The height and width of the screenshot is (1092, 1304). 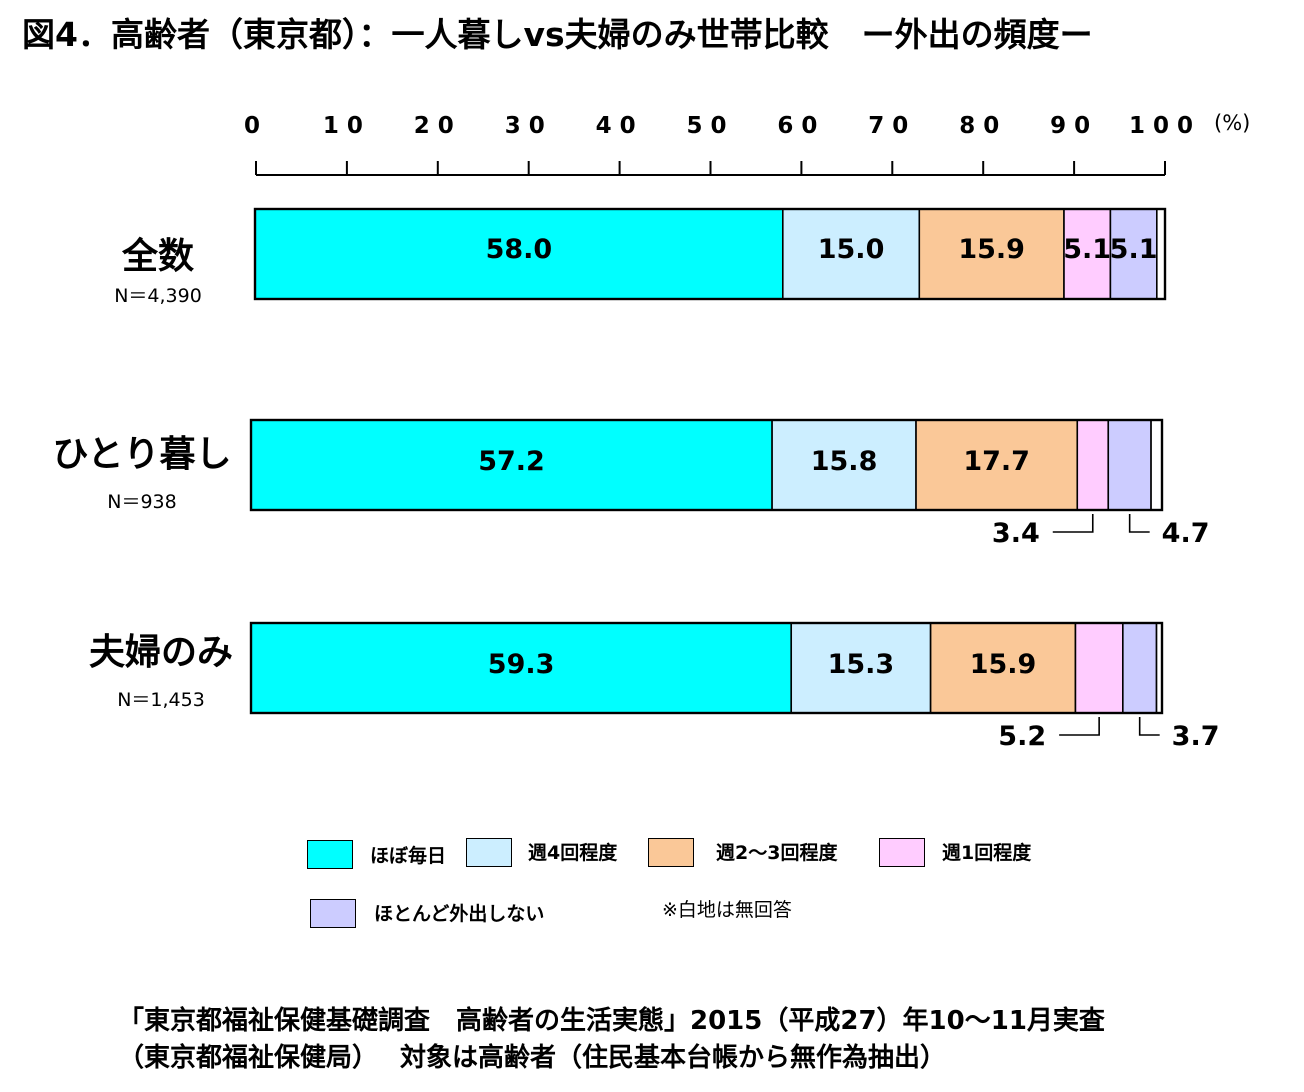 What do you see at coordinates (710, 126) in the screenshot?
I see `x-tick-label: 50` at bounding box center [710, 126].